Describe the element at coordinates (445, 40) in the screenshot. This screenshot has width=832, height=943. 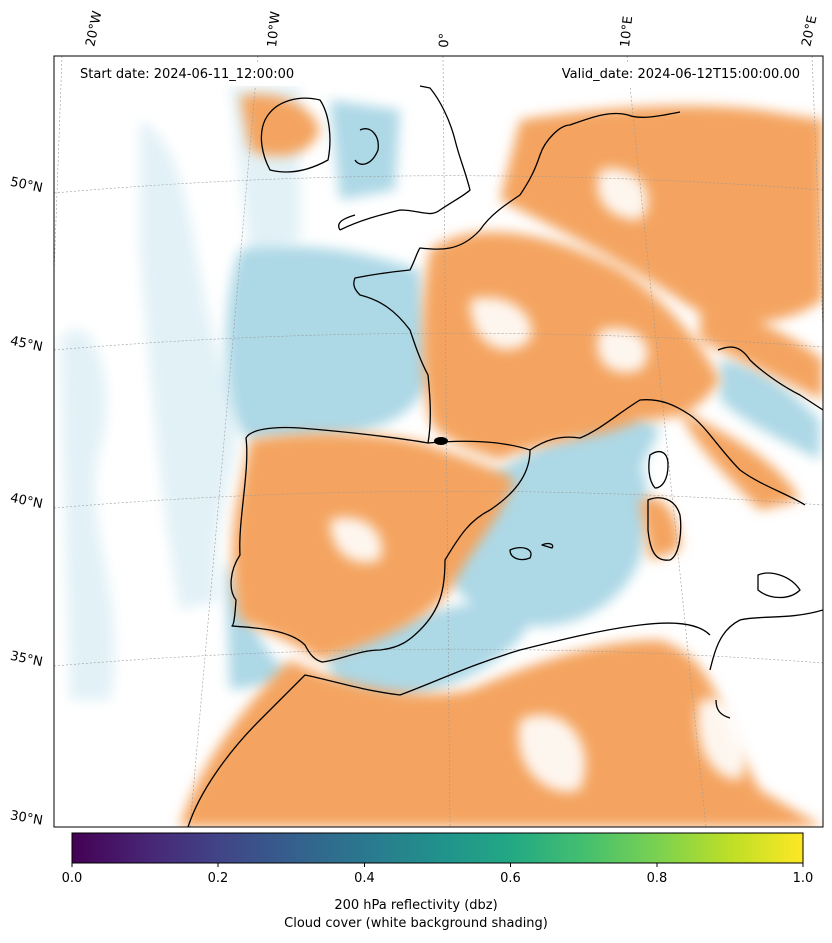
I see `lon-label-0: 0°` at that location.